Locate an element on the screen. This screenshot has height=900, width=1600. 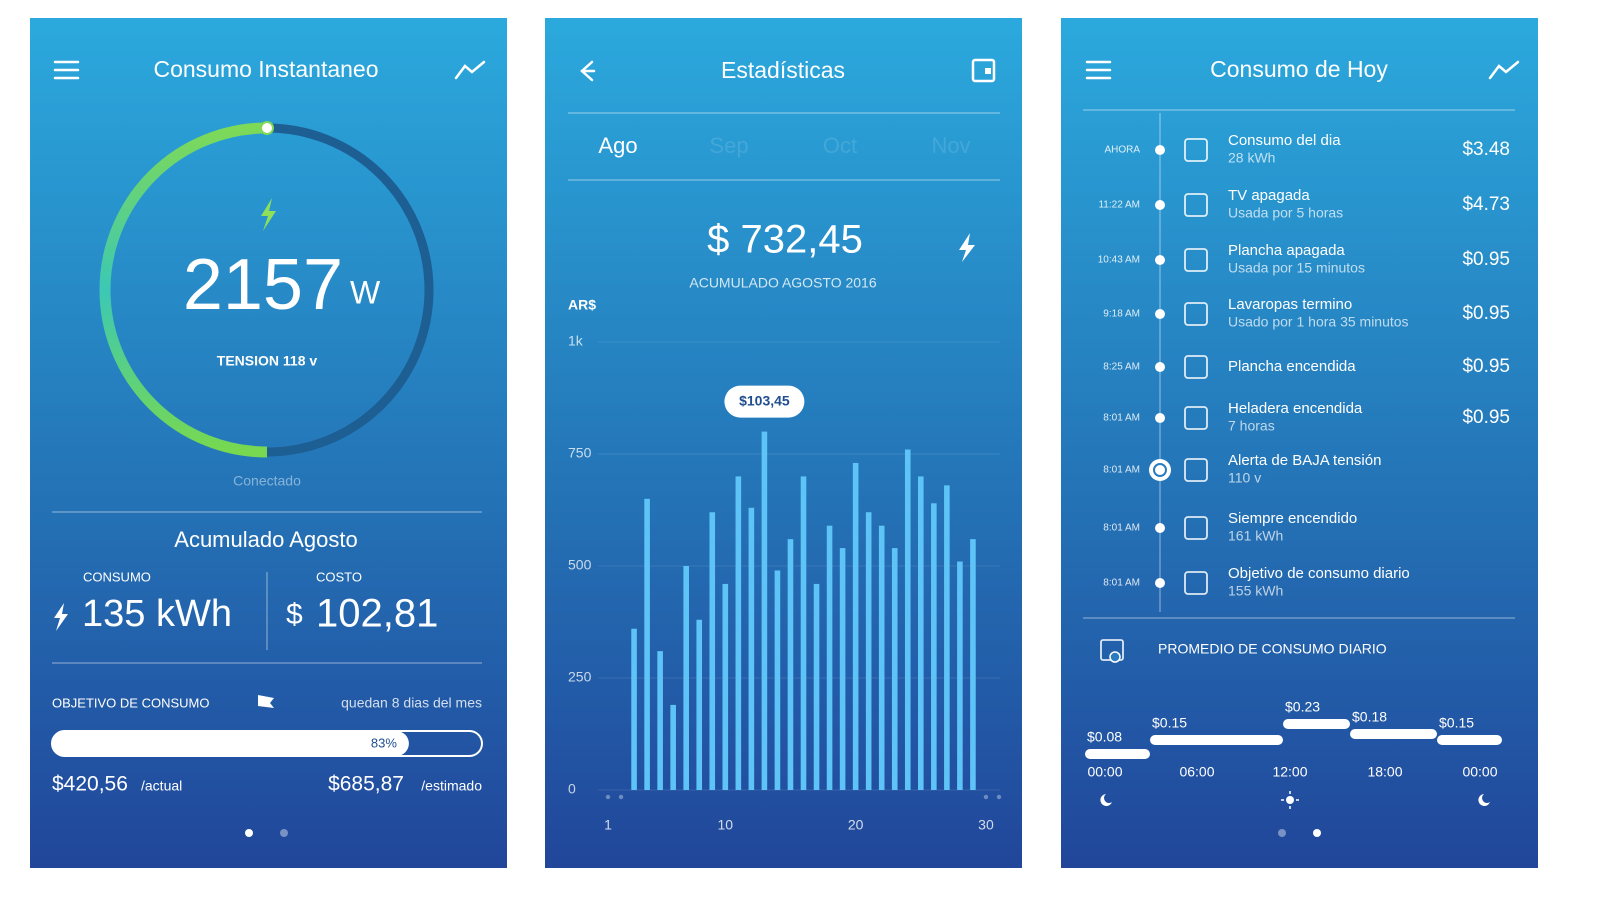
total: $ 732,45 is located at coordinates (785, 240).